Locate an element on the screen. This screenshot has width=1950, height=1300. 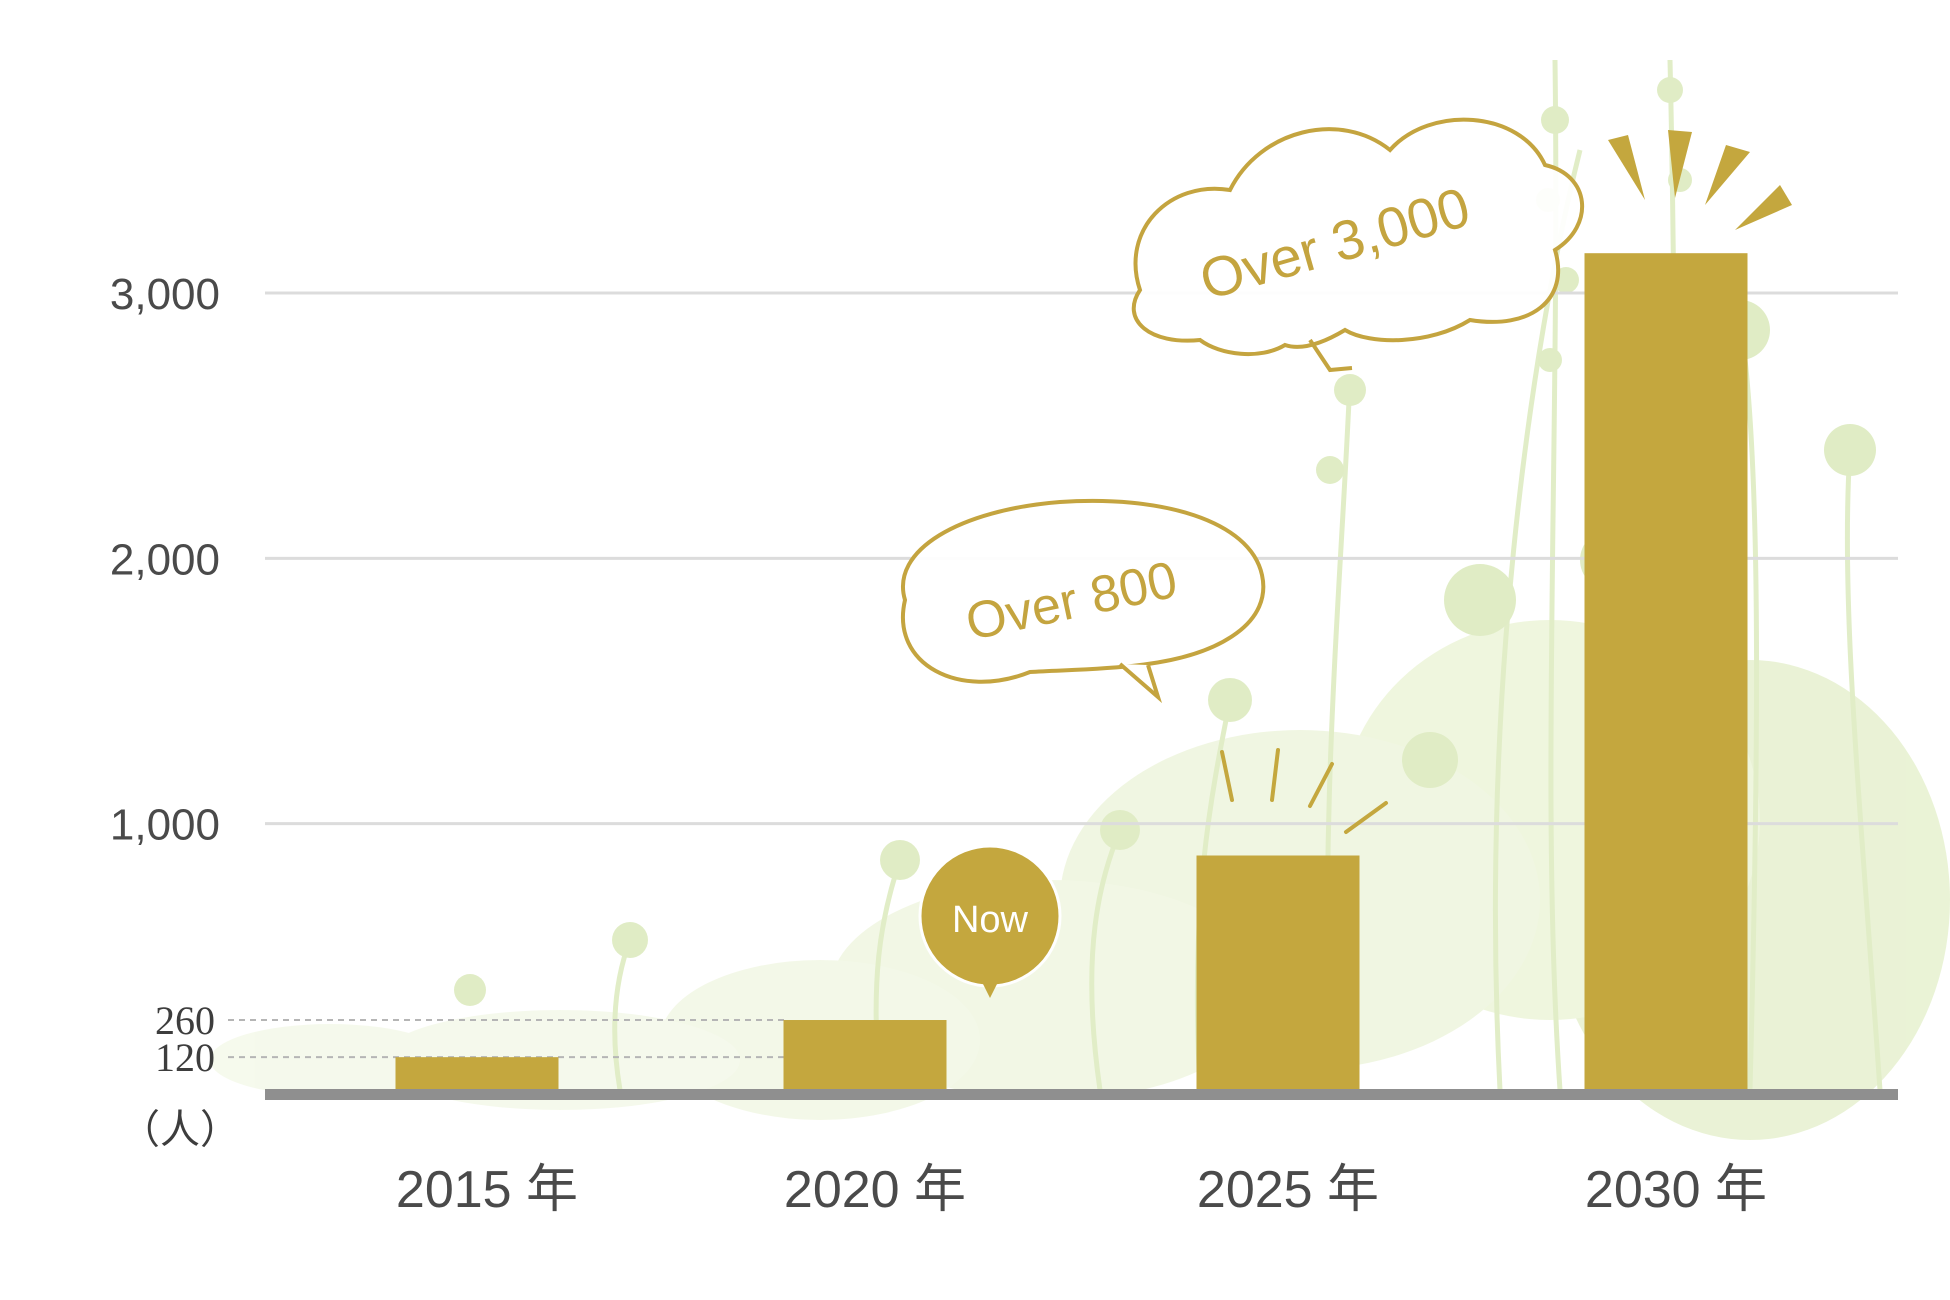
bubble-over-3000: Over 3,000 is located at coordinates (1357, 245).